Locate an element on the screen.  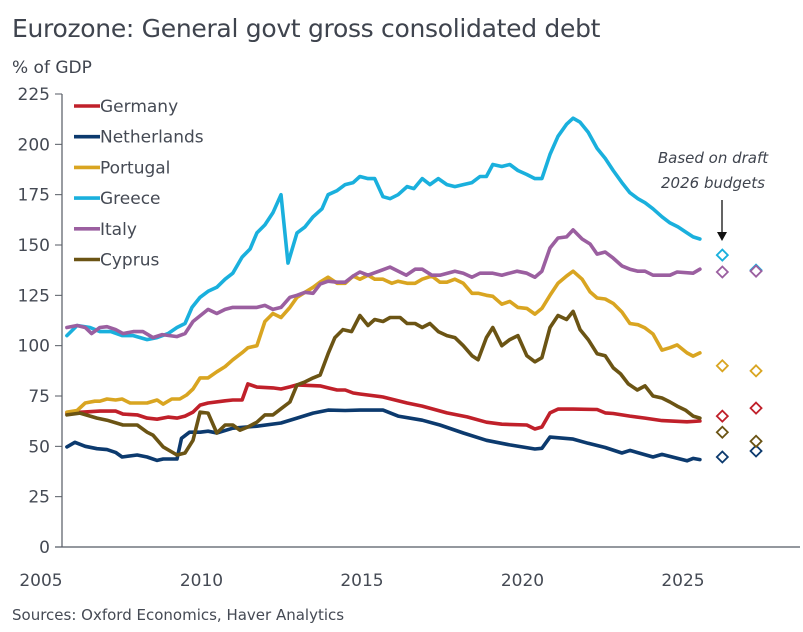
legend-label-italy: Italy is located at coordinates (118, 230).